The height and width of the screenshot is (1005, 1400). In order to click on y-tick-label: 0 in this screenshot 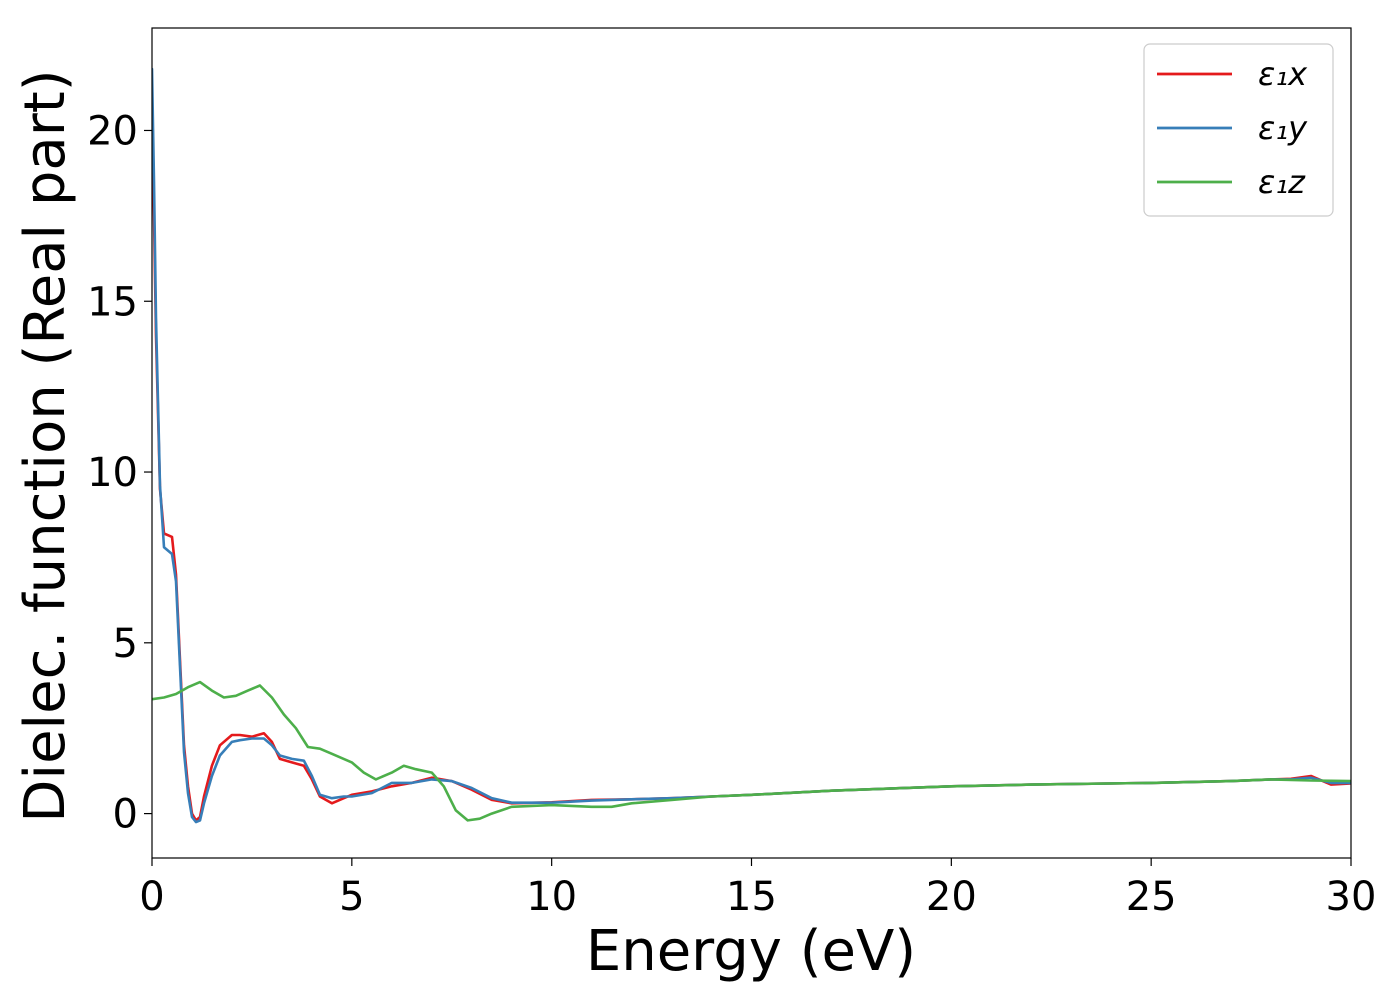, I will do `click(125, 815)`.